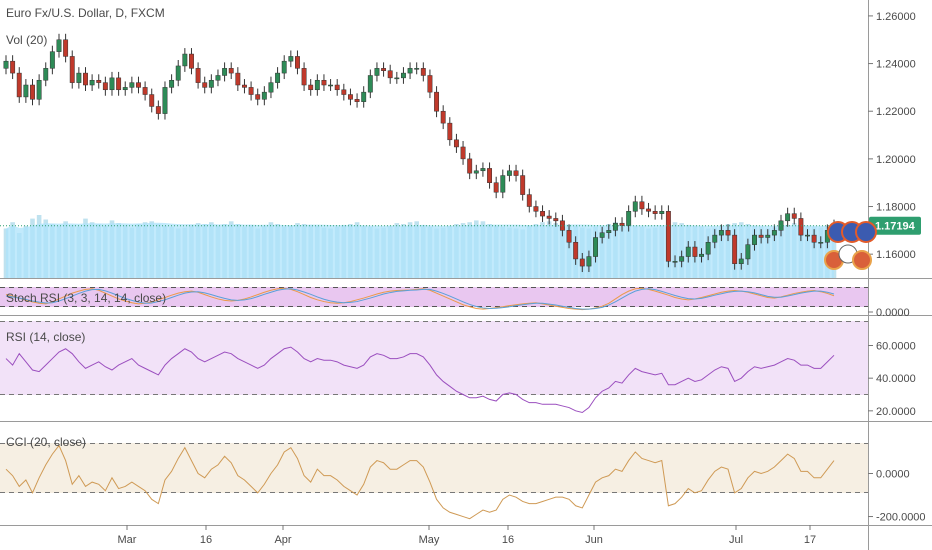  I want to click on cci-line, so click(420, 482).